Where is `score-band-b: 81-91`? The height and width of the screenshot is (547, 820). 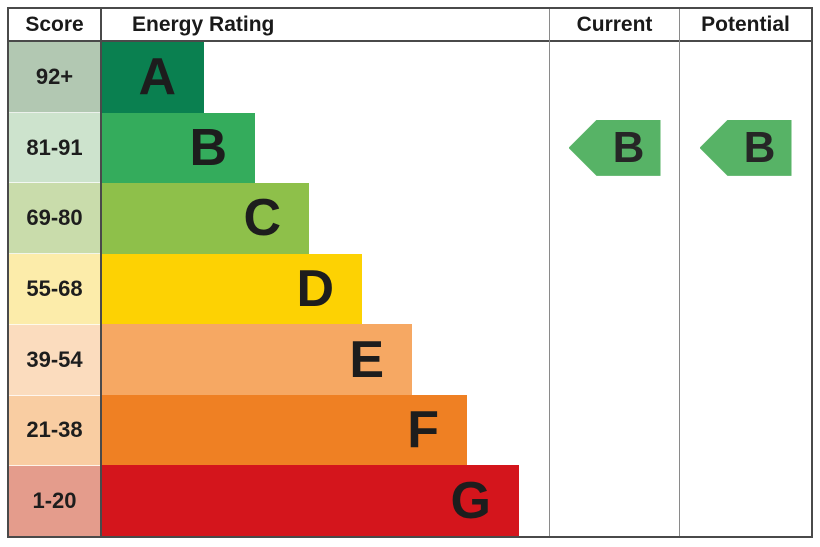 score-band-b: 81-91 is located at coordinates (54, 148).